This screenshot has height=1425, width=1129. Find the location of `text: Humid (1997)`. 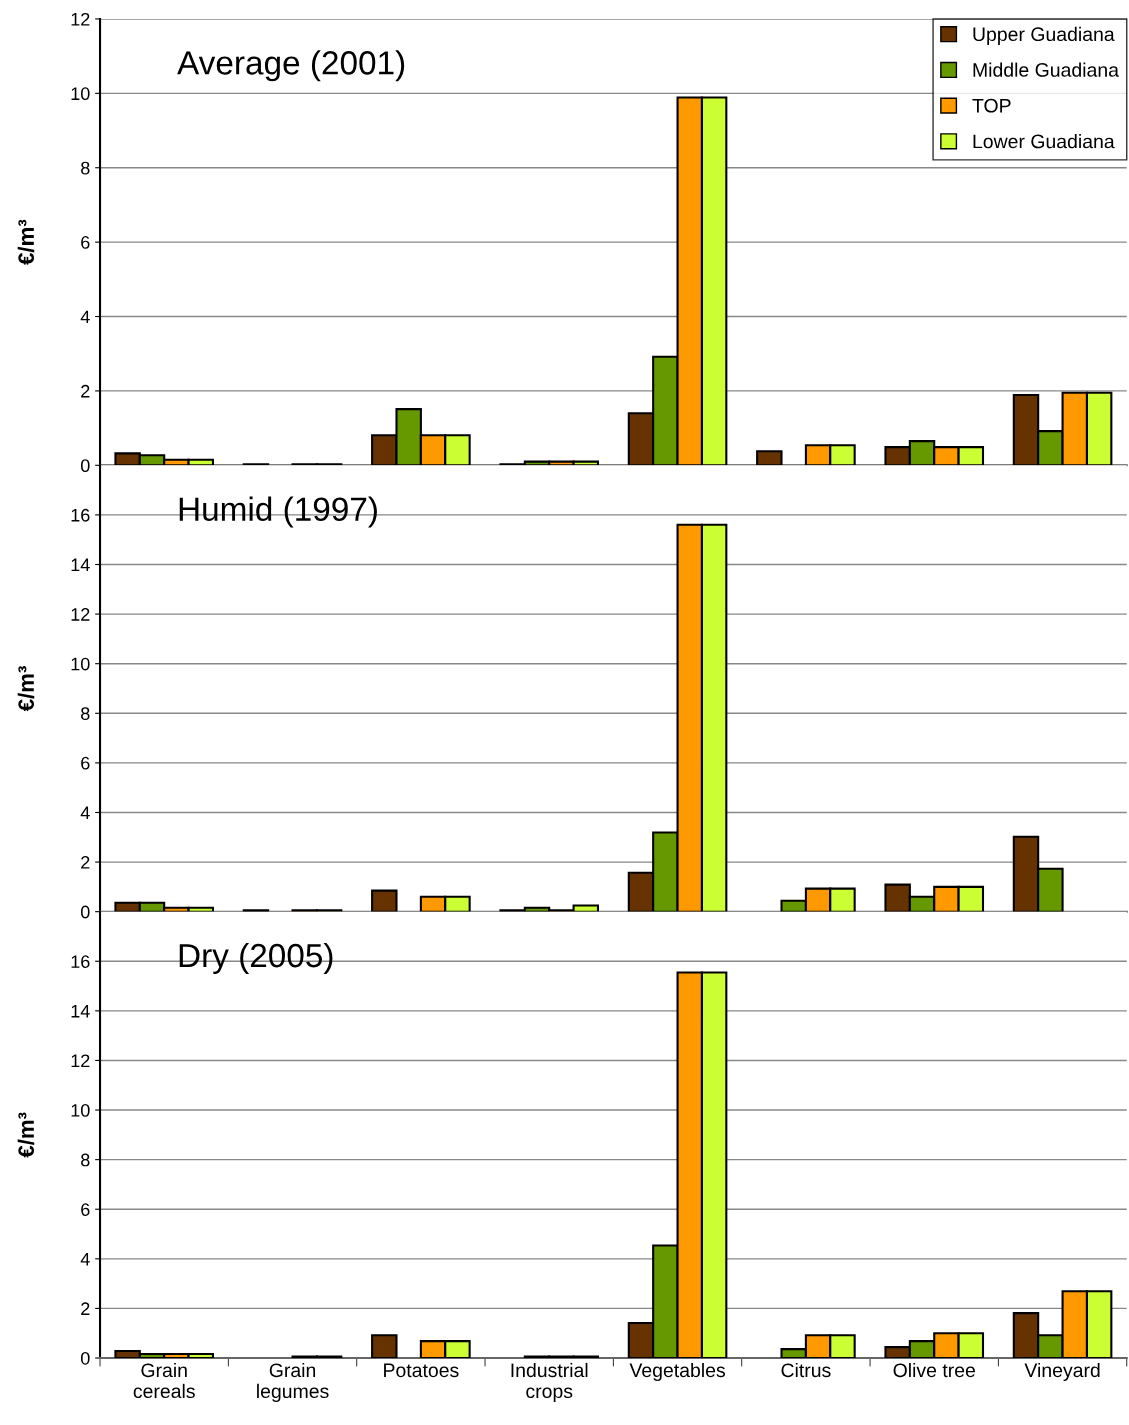

text: Humid (1997) is located at coordinates (278, 512).